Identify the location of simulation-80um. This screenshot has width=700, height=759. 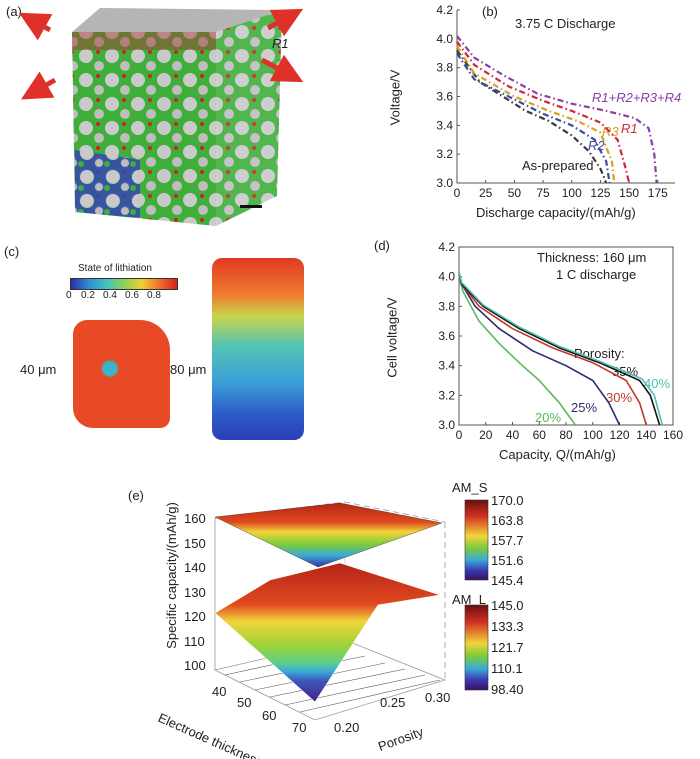
(258, 349).